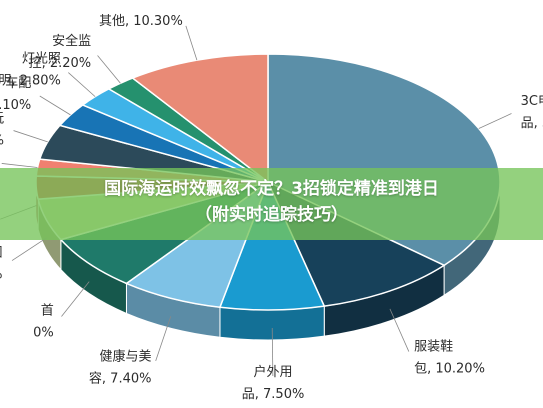 The height and width of the screenshot is (408, 543). I want to click on slice-label-5-0: 园, so click(1, 252).